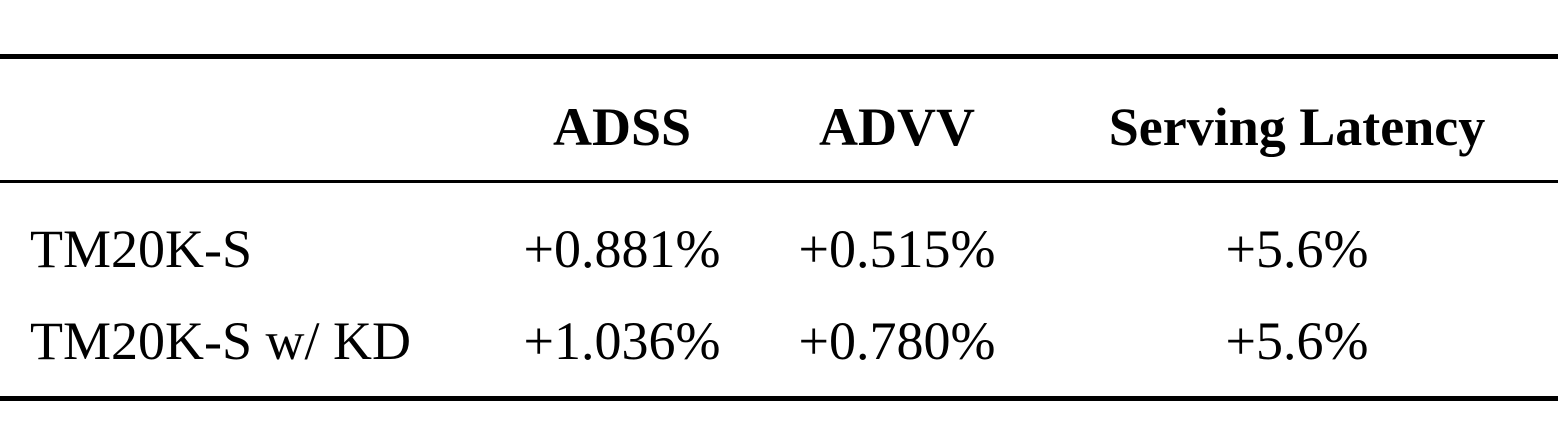  What do you see at coordinates (897, 127) in the screenshot?
I see `header-cell: ADVV` at bounding box center [897, 127].